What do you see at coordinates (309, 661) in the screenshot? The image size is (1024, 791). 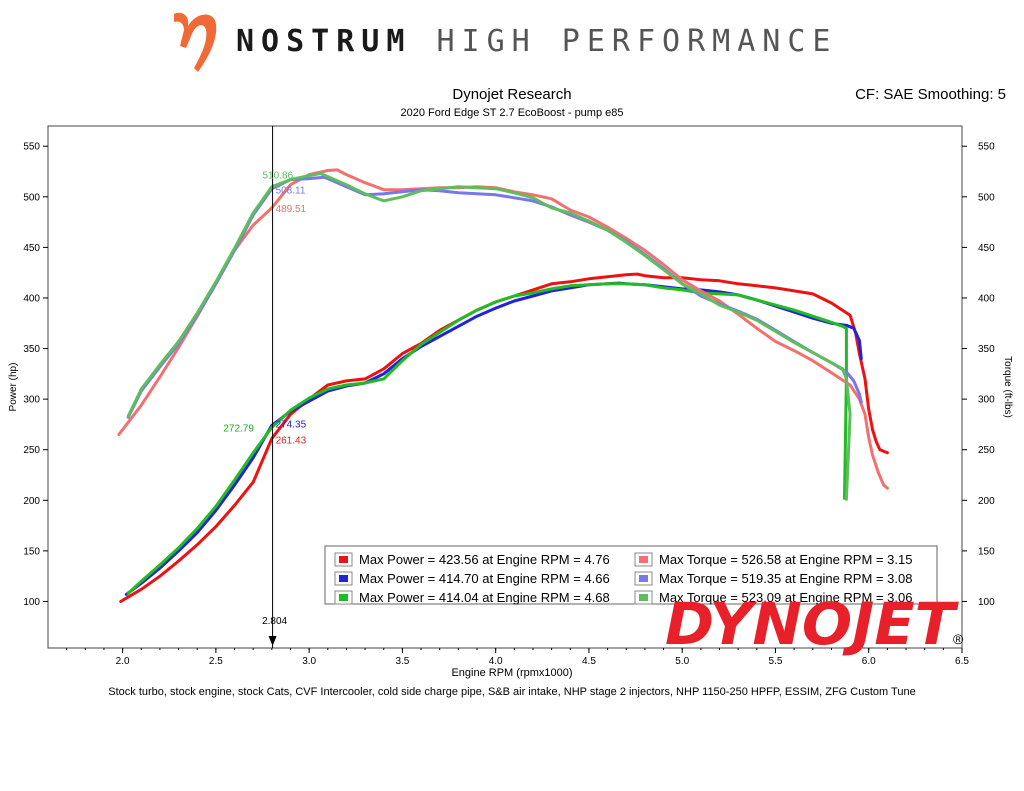 I see `x-tick-label: 3.0` at bounding box center [309, 661].